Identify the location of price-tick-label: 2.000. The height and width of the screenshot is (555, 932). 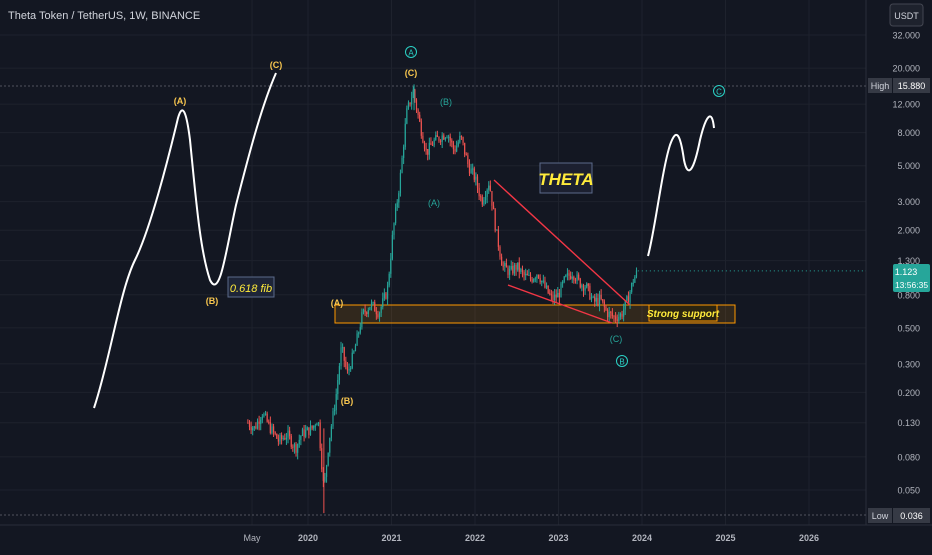
(908, 231).